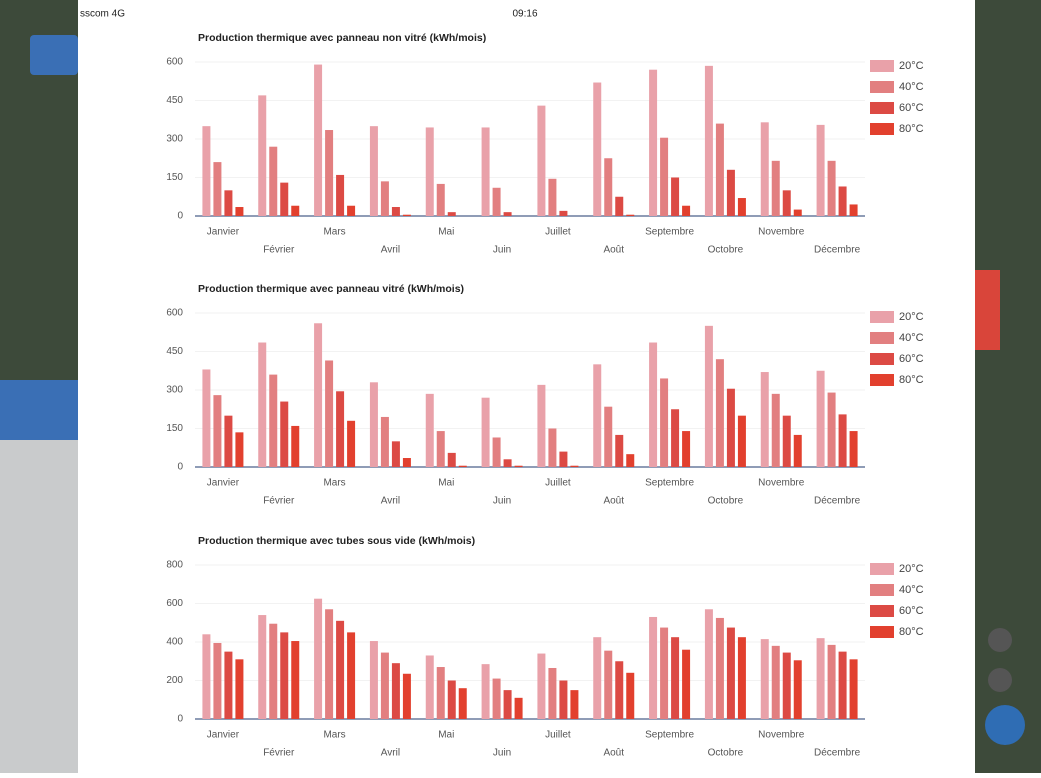 The height and width of the screenshot is (778, 1041). Describe the element at coordinates (39, 576) in the screenshot. I see `side-panel` at that location.